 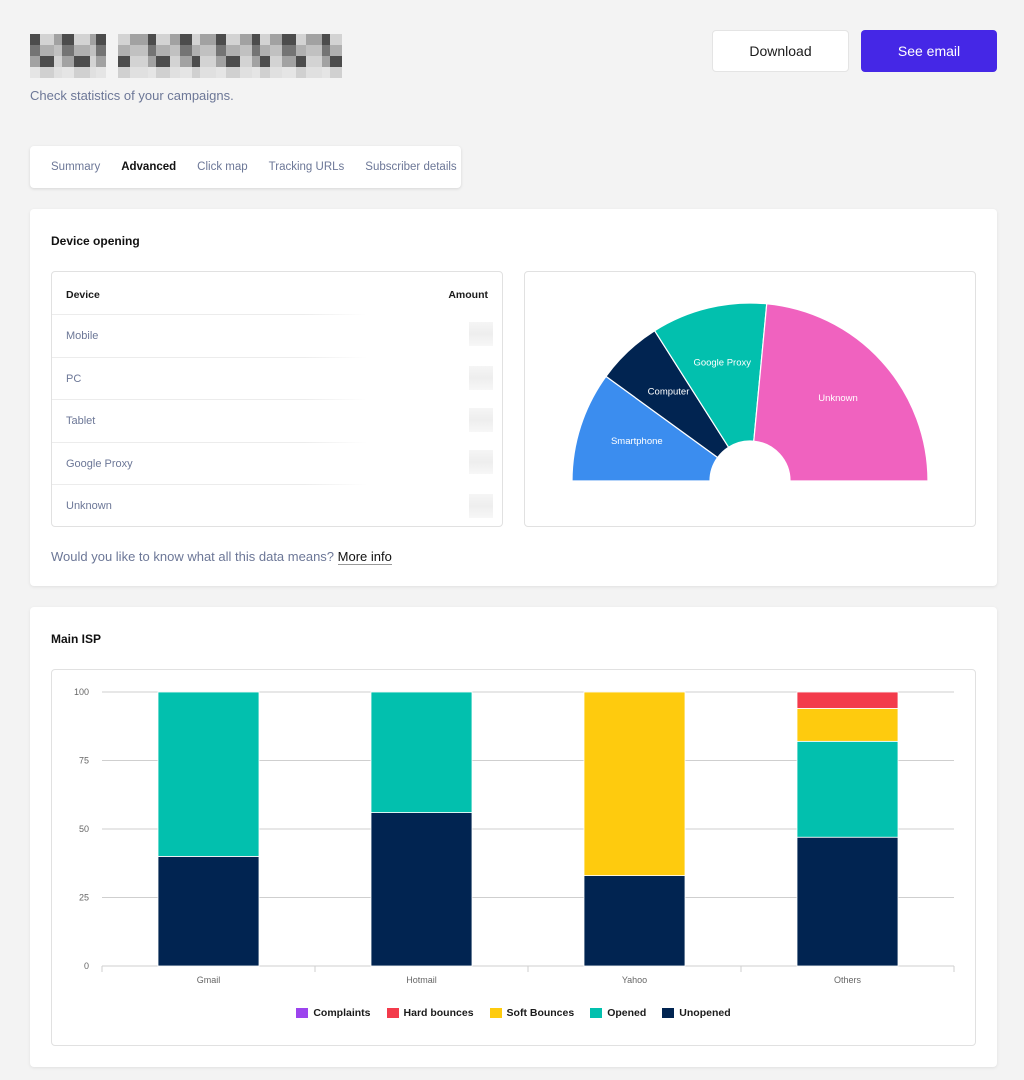 I want to click on legend-item-hard-bounces: Hard bounces, so click(x=430, y=1013).